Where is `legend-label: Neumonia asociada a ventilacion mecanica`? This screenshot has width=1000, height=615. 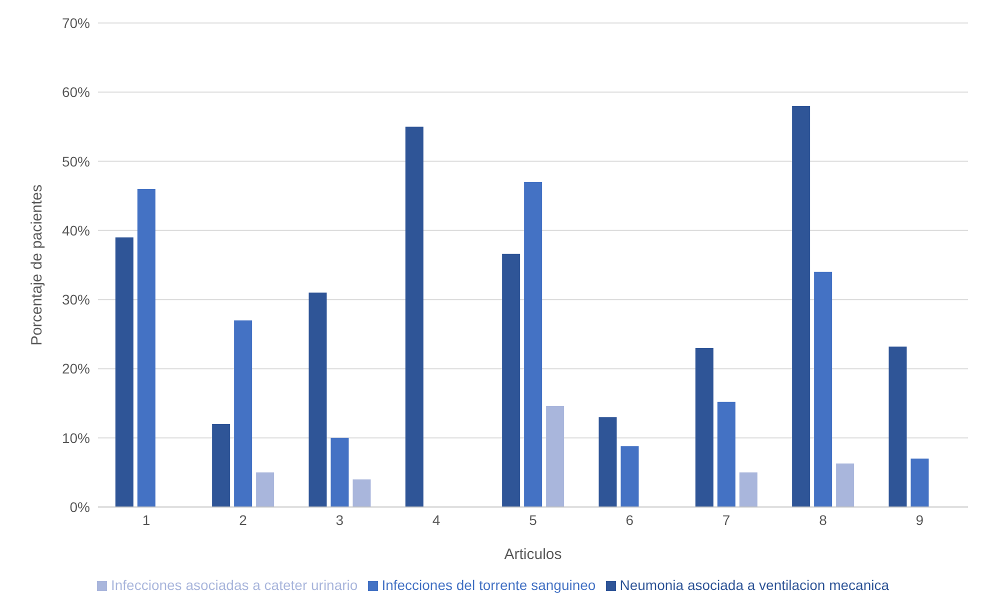 legend-label: Neumonia asociada a ventilacion mecanica is located at coordinates (755, 585).